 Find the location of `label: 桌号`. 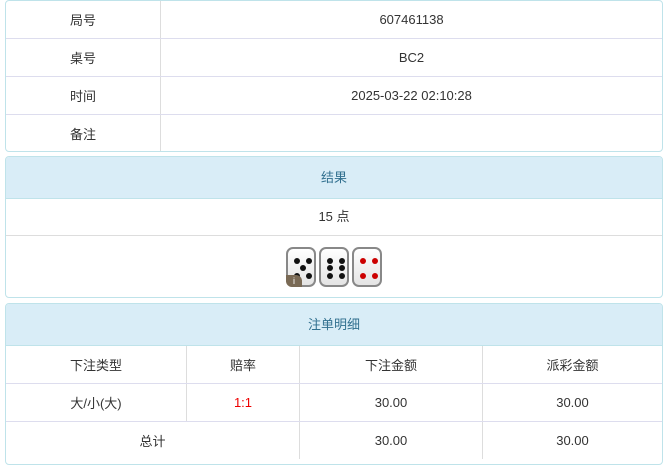

label: 桌号 is located at coordinates (83, 57).